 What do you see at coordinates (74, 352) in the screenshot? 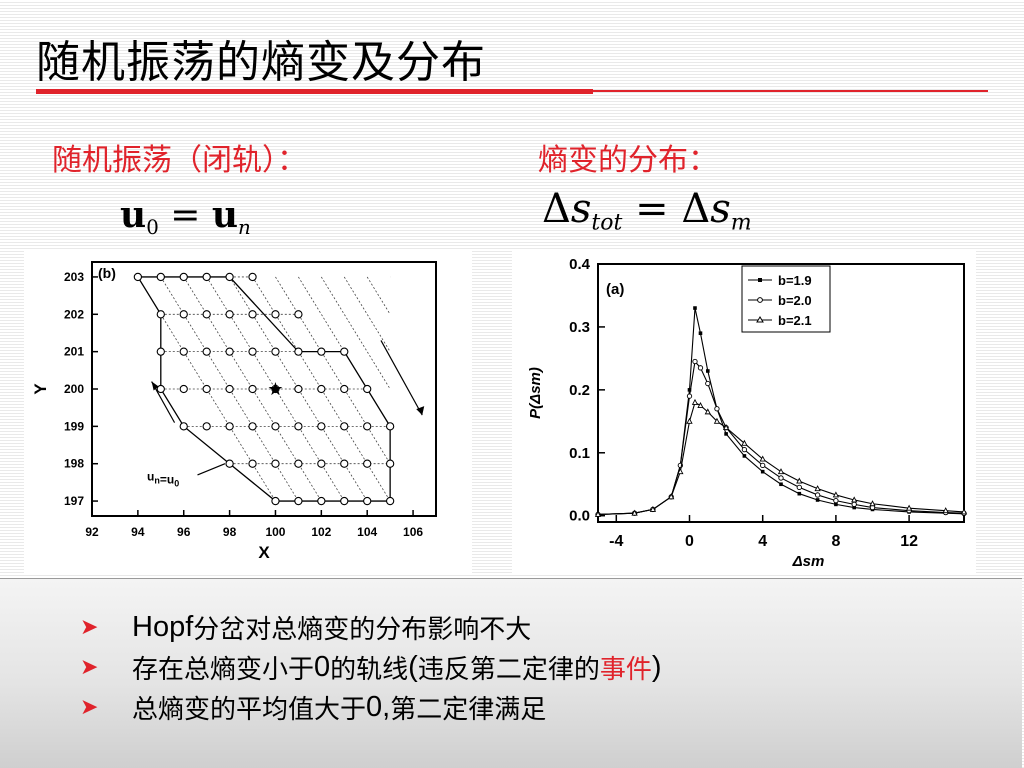
I see `y-tick-label: 201` at bounding box center [74, 352].